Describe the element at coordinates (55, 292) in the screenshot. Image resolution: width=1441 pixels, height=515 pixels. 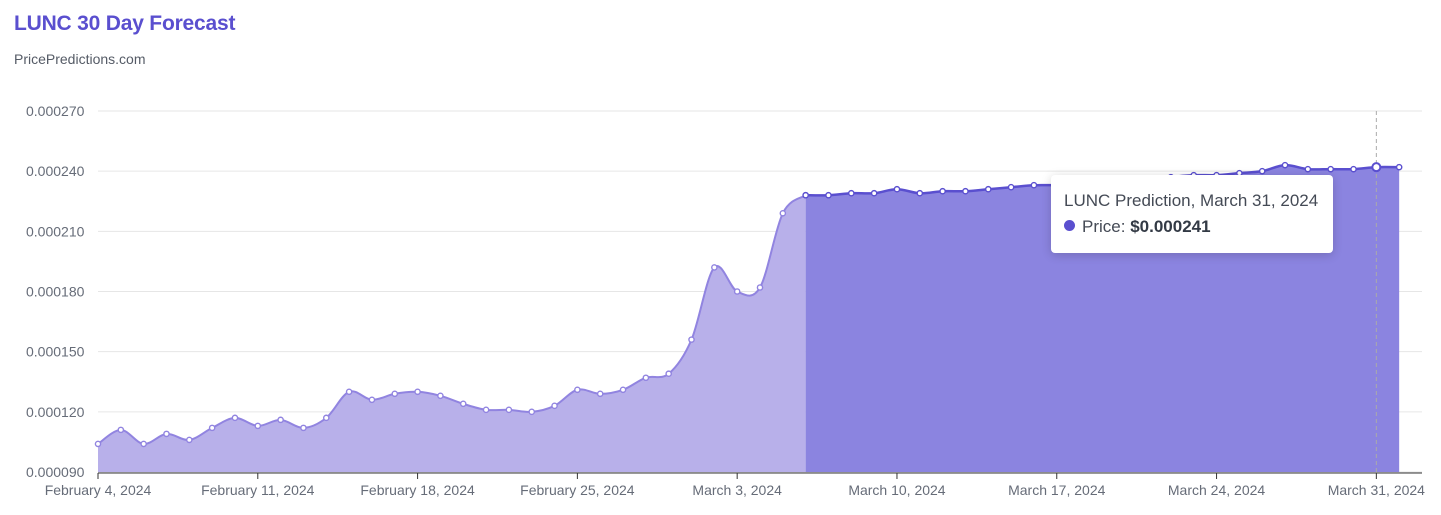
I see `y-tick-label: 0.000180` at that location.